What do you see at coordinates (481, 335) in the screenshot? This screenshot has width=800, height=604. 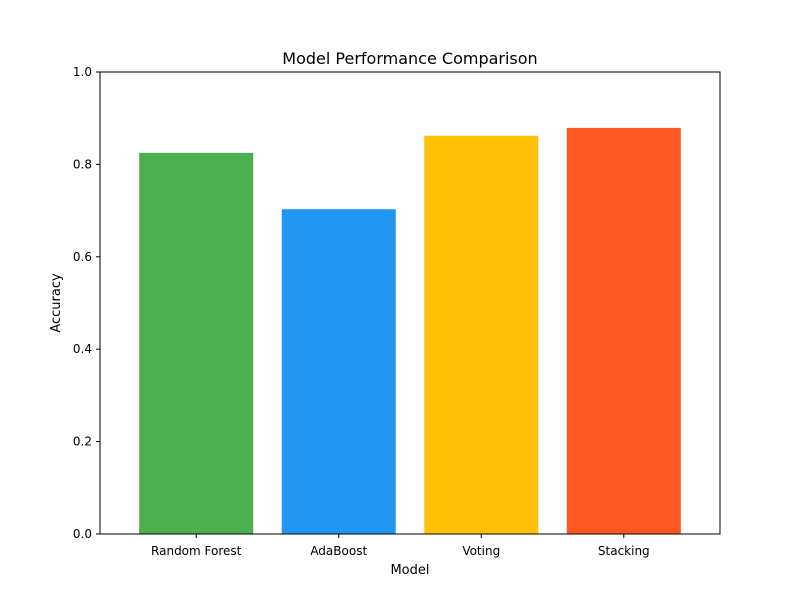 I see `bar-voting` at bounding box center [481, 335].